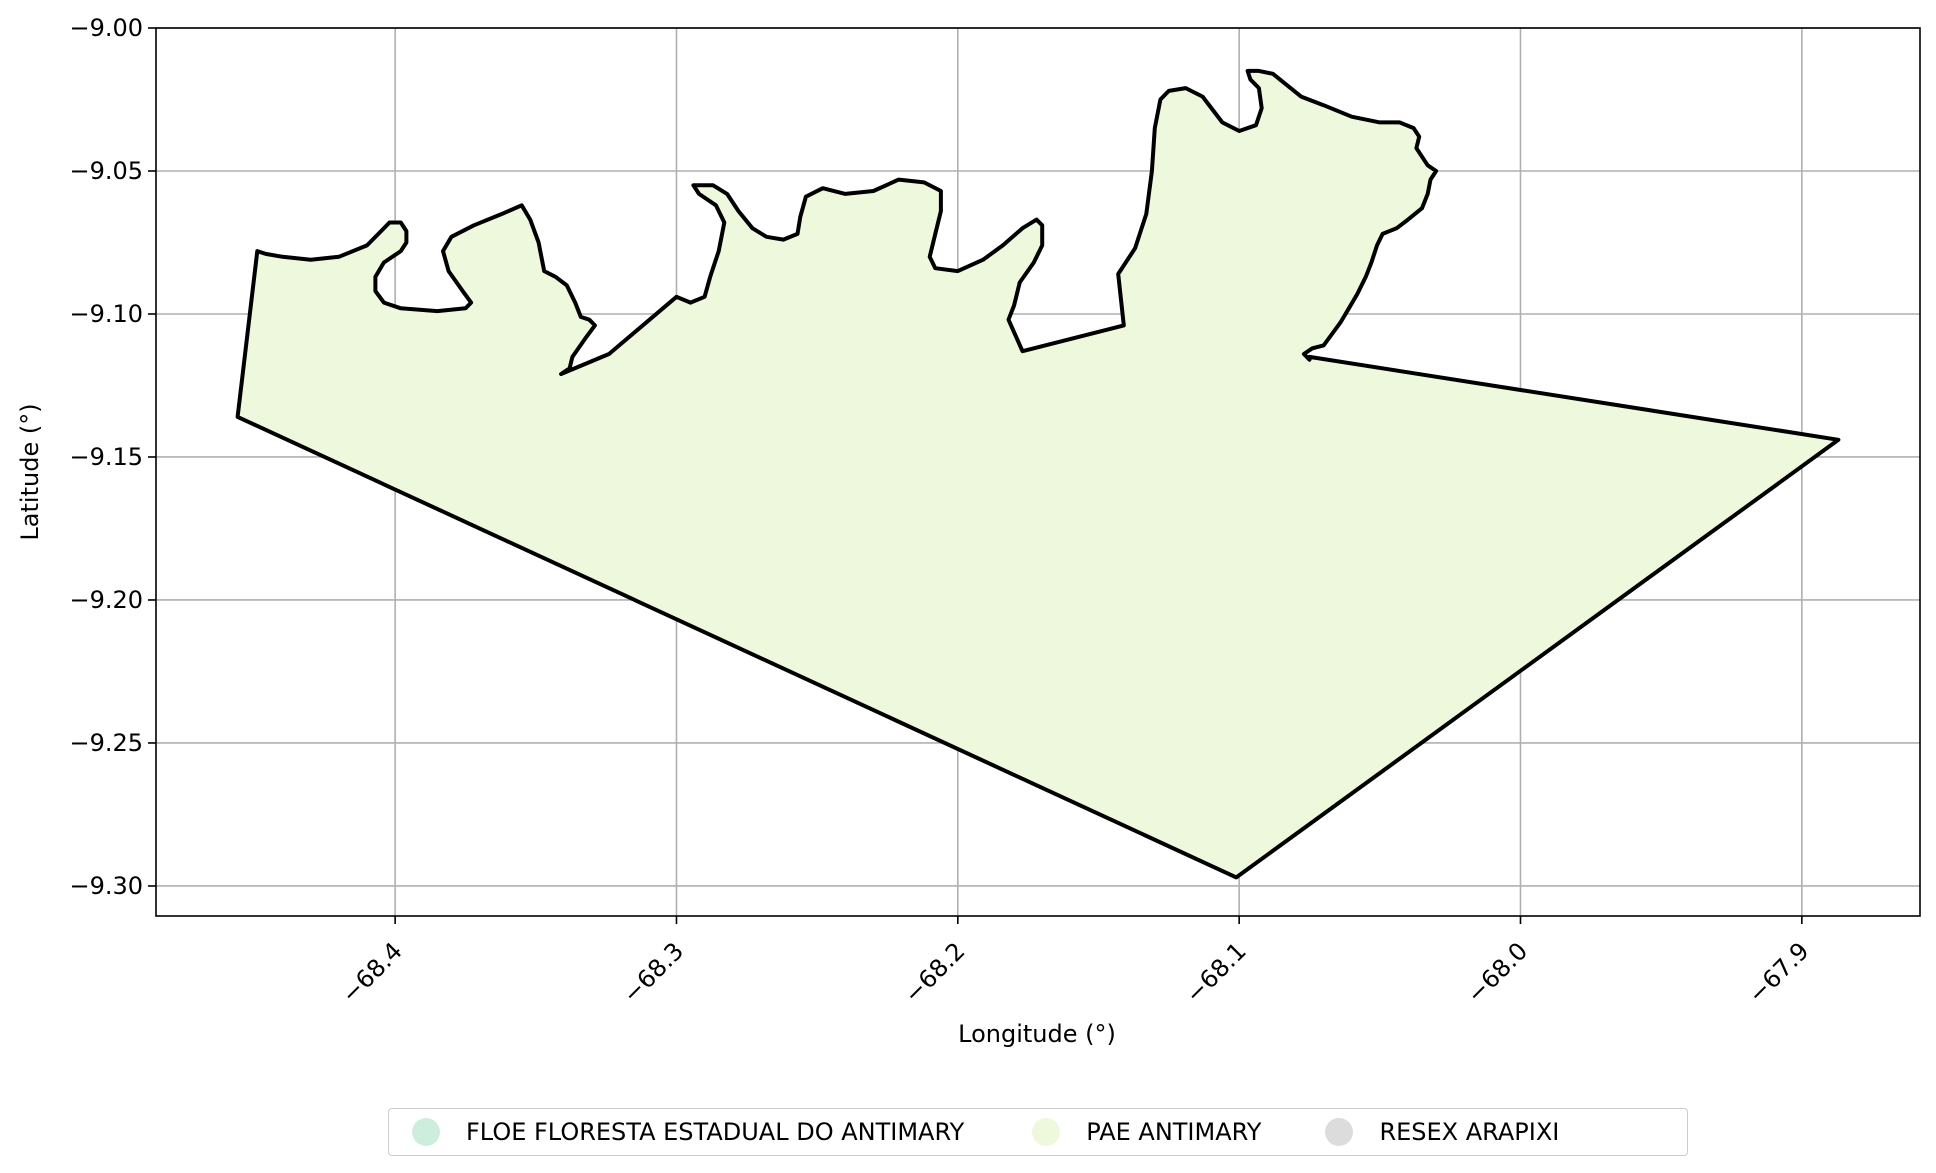 This screenshot has width=1936, height=1173. What do you see at coordinates (106, 457) in the screenshot?
I see `y-tick-label: −9.15` at bounding box center [106, 457].